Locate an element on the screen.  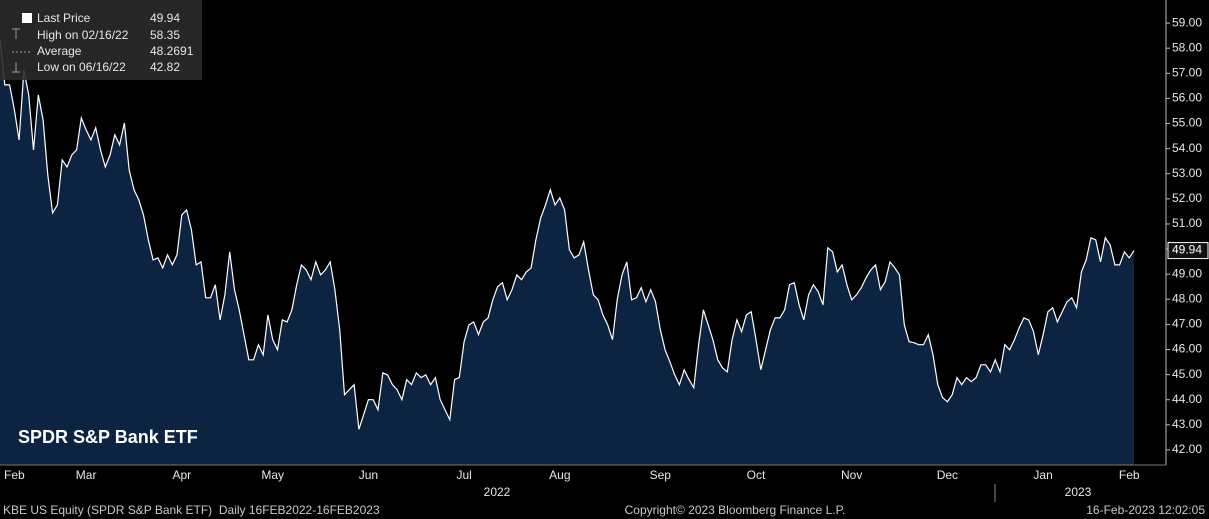
legend-value: 58.35 is located at coordinates (165, 35).